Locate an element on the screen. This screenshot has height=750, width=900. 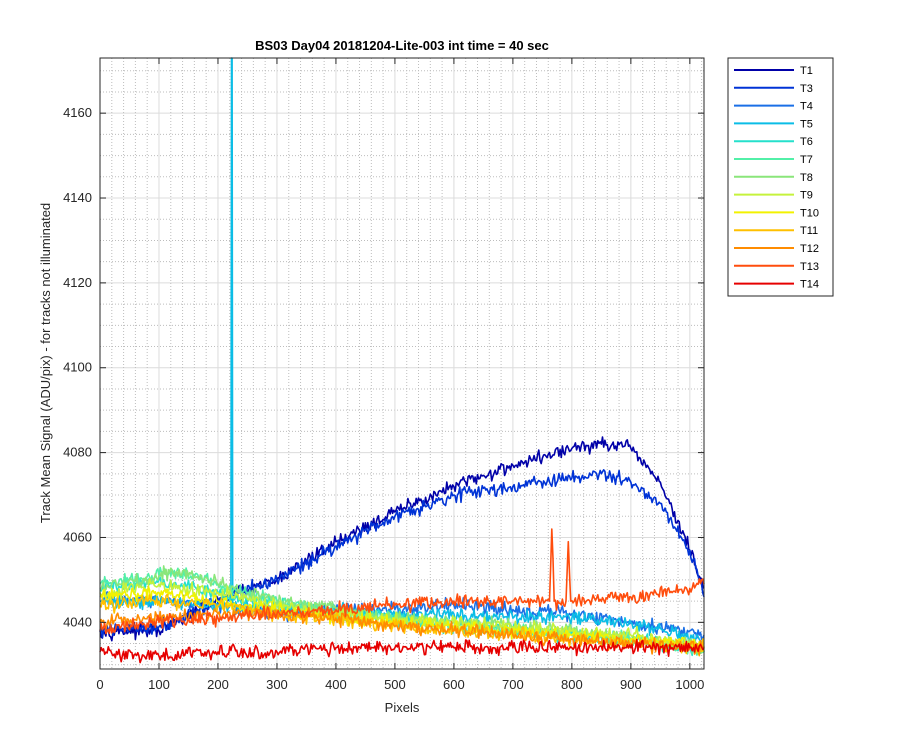
legend-label-t8: T8 is located at coordinates (806, 178).